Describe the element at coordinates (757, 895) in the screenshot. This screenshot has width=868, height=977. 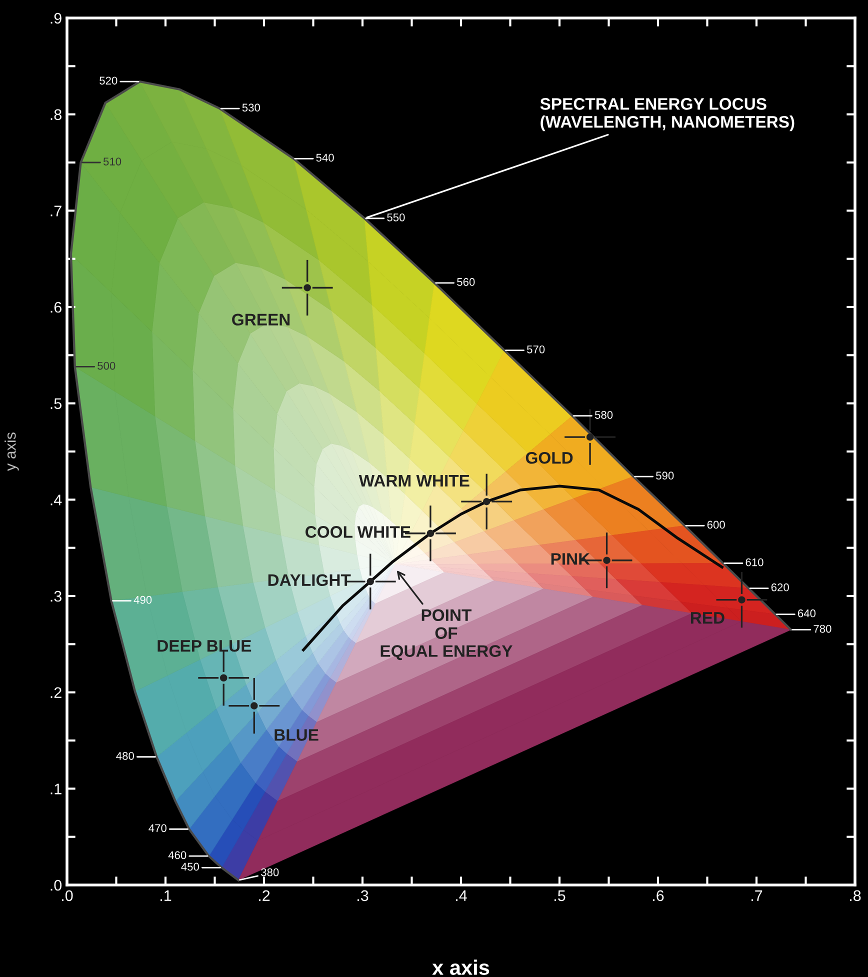
I see `x-tick-label: .7` at that location.